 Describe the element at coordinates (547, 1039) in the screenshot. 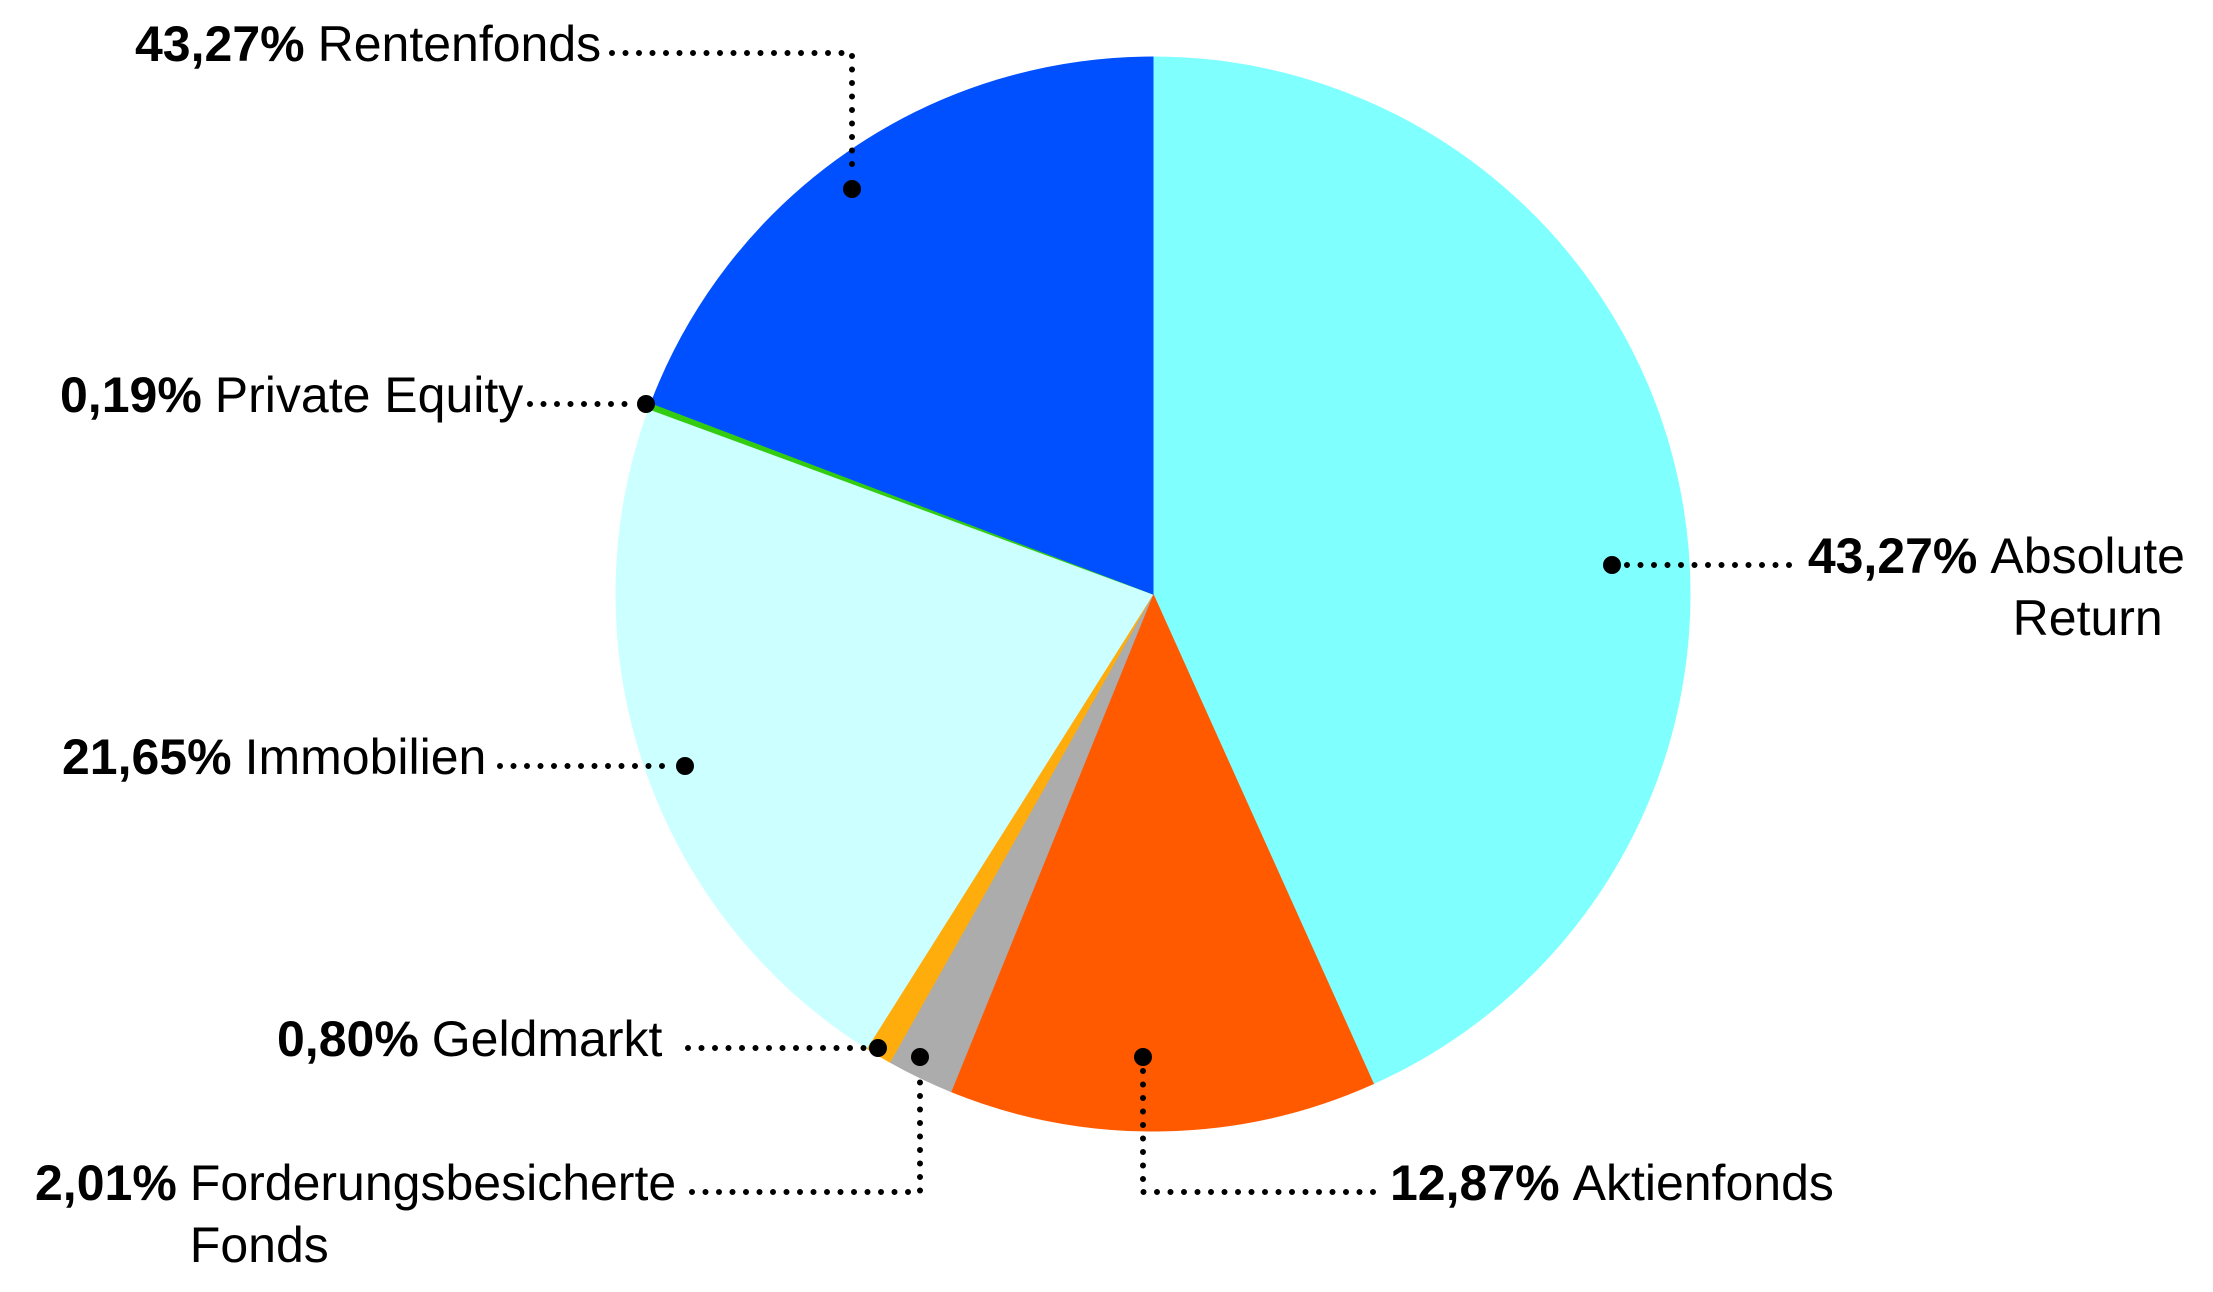

I see `label-geldmarkt-name: Geldmarkt` at that location.